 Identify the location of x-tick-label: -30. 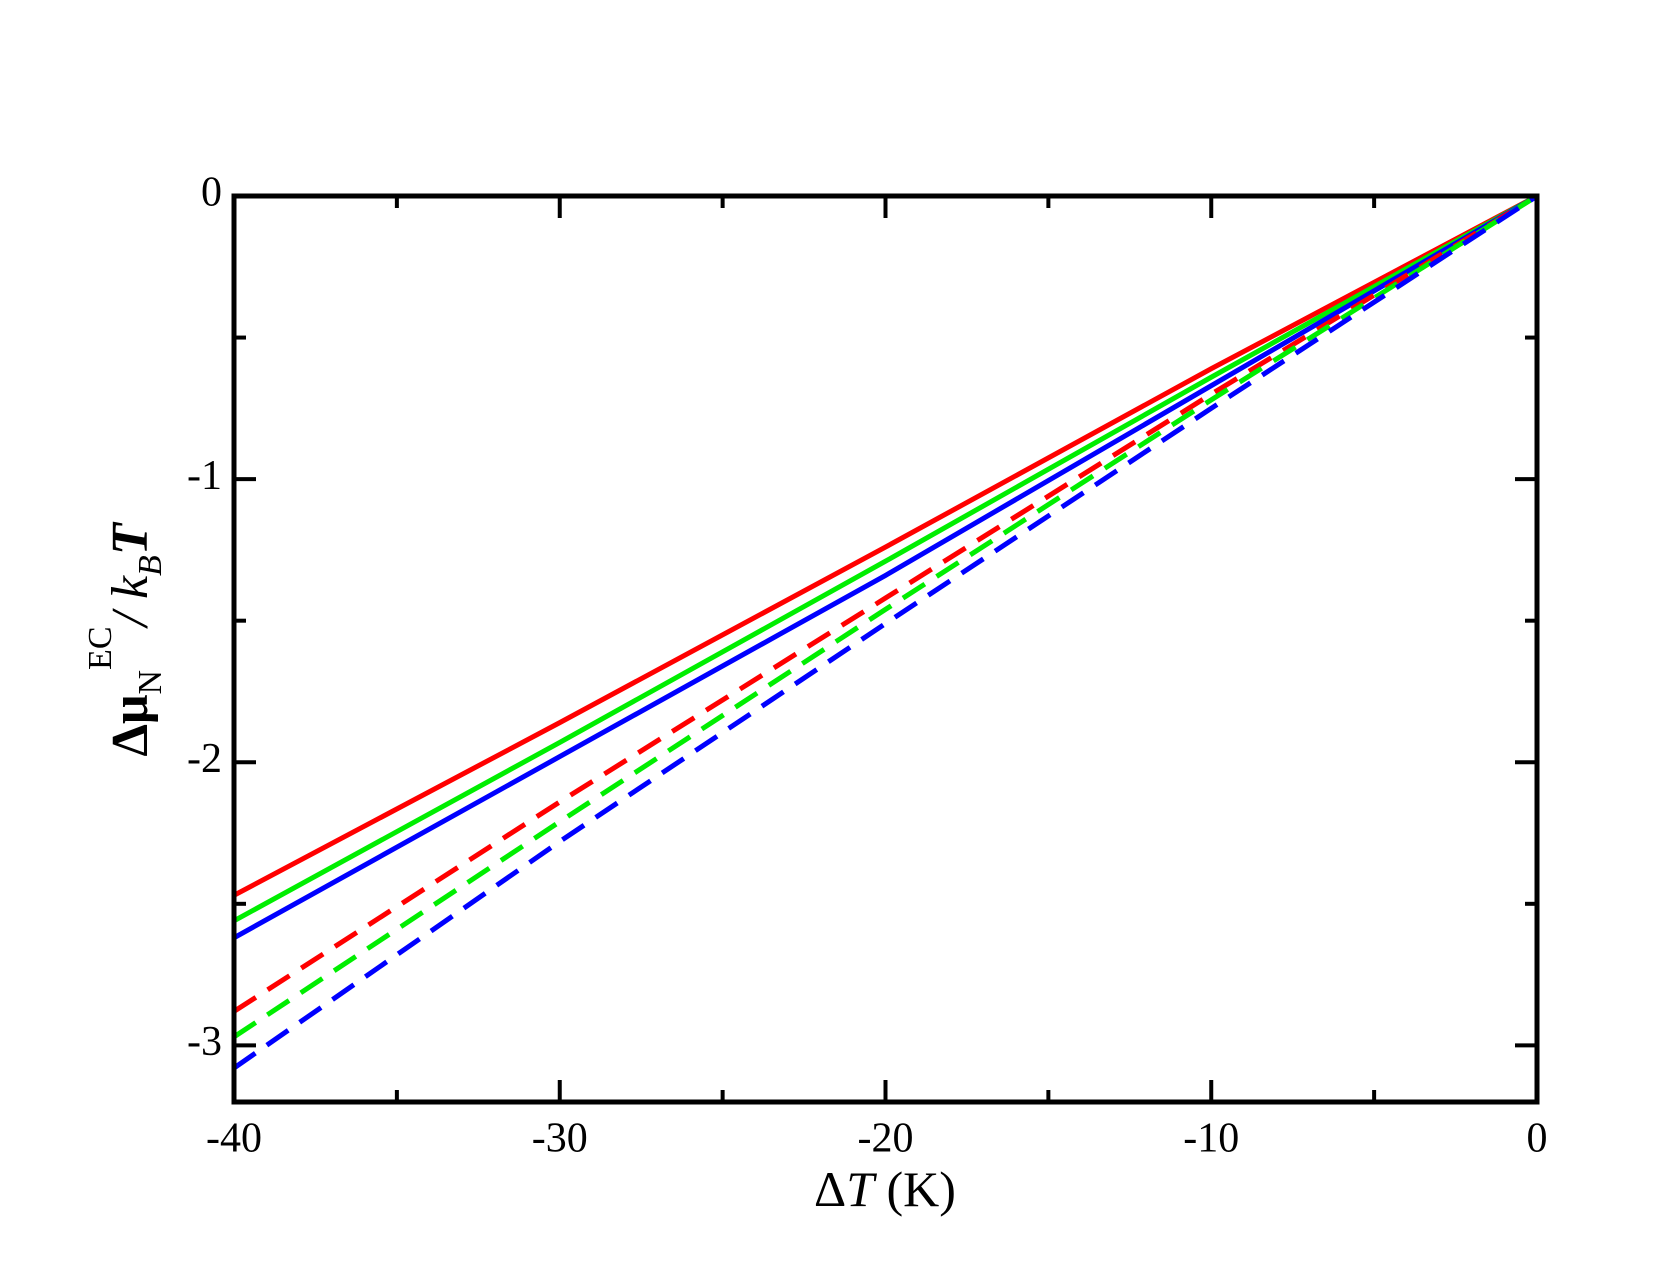
(560, 1139).